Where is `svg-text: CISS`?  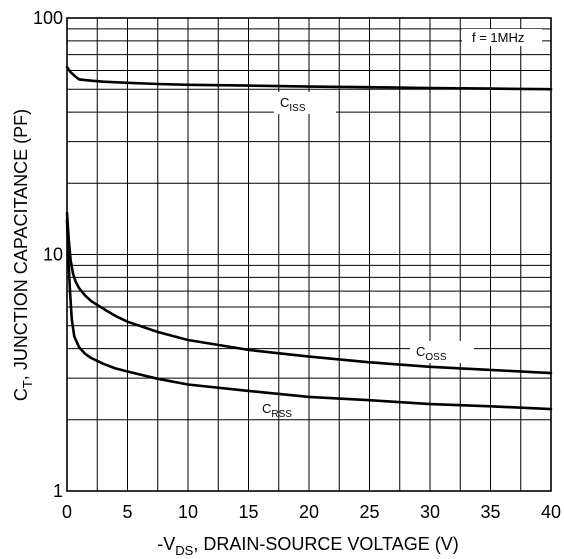 svg-text: CISS is located at coordinates (293, 104).